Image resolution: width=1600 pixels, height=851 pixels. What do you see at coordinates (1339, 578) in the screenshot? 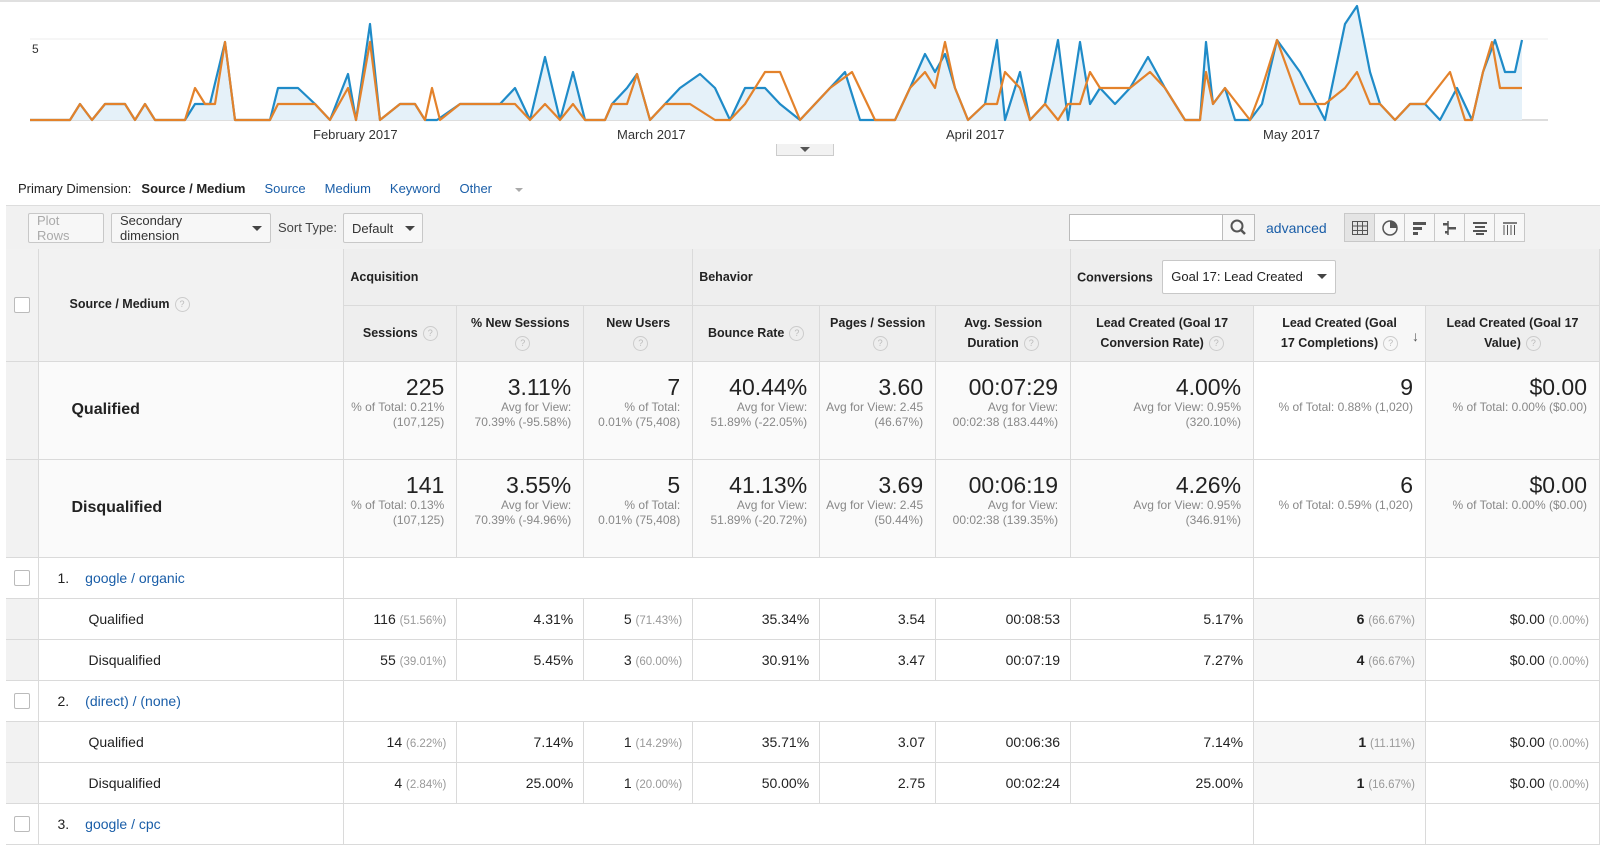
I see `group-row-blank` at bounding box center [1339, 578].